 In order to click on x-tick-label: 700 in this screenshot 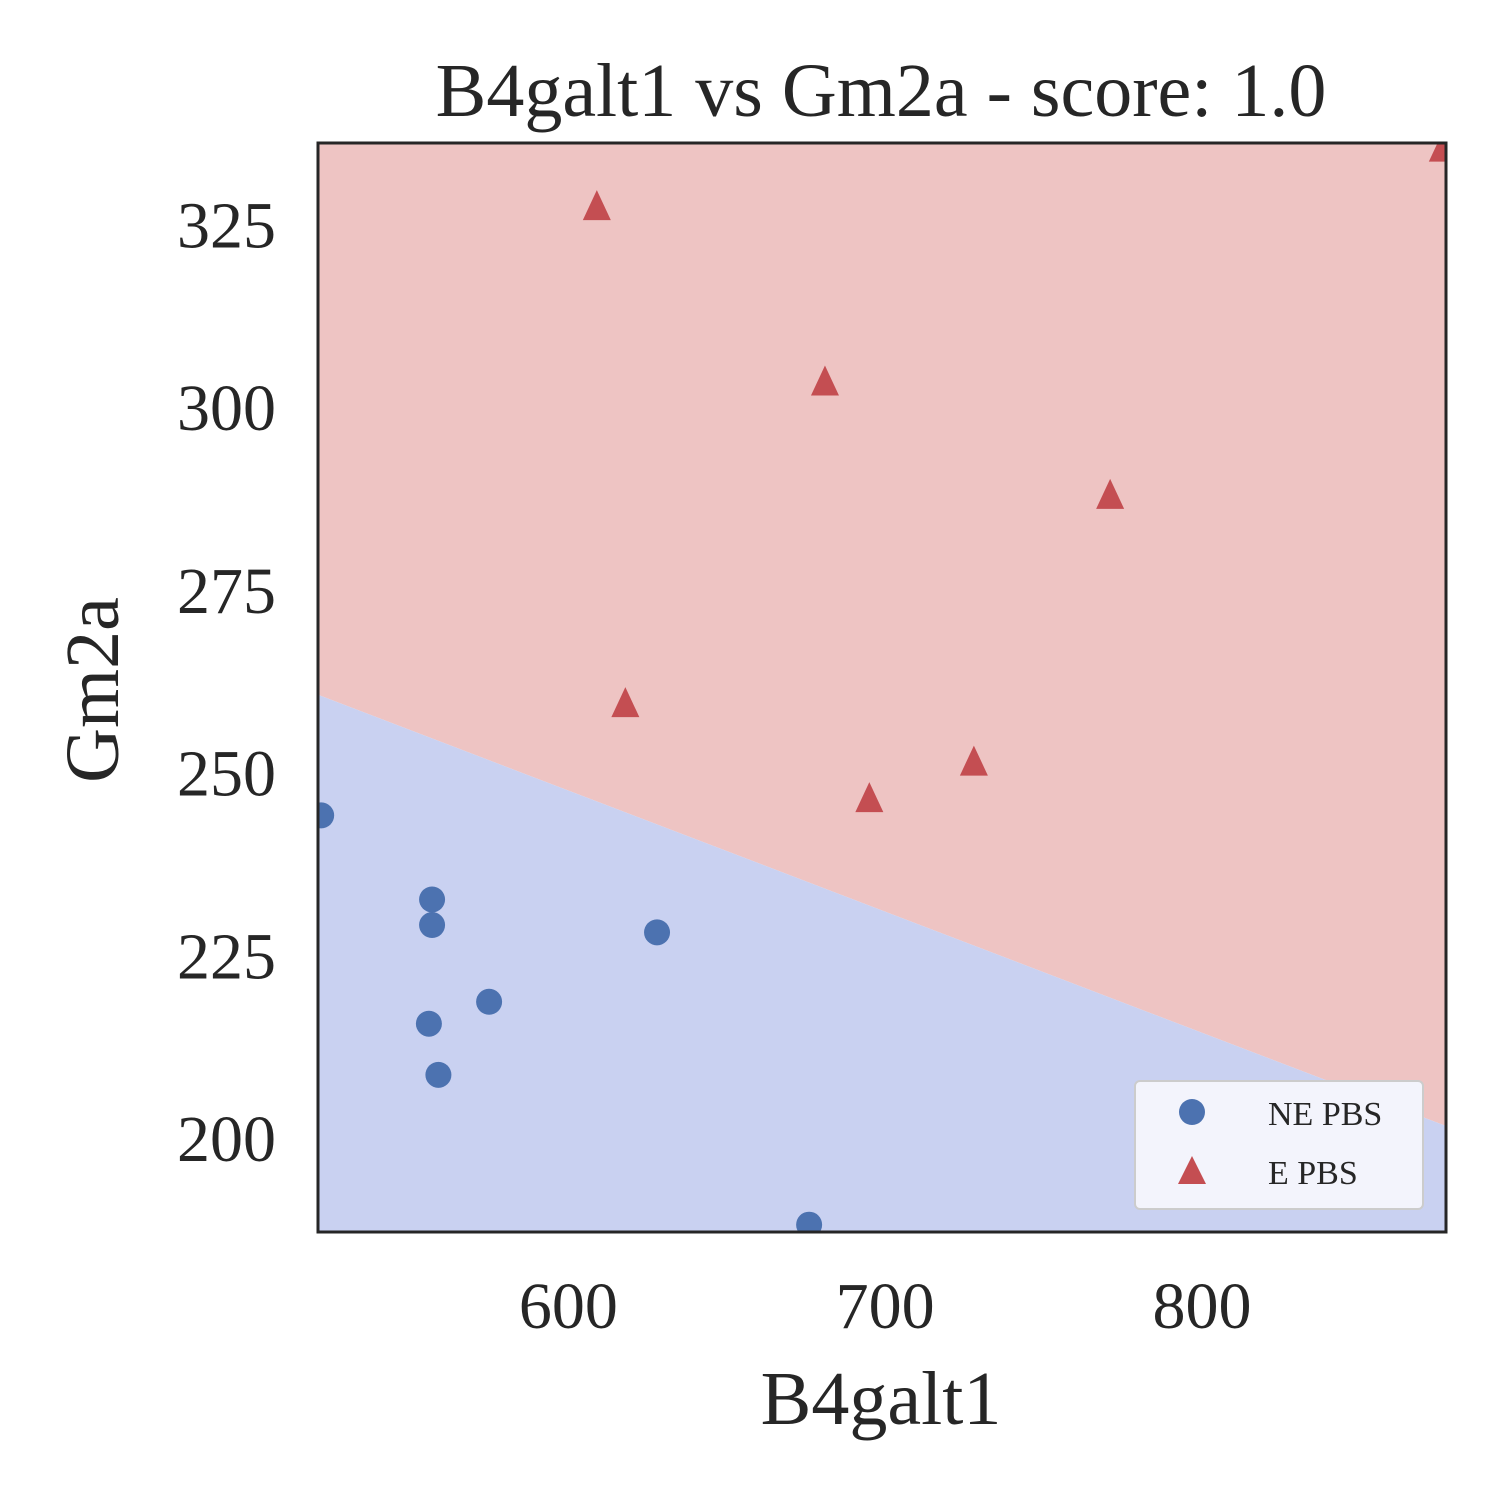, I will do `click(885, 1306)`.